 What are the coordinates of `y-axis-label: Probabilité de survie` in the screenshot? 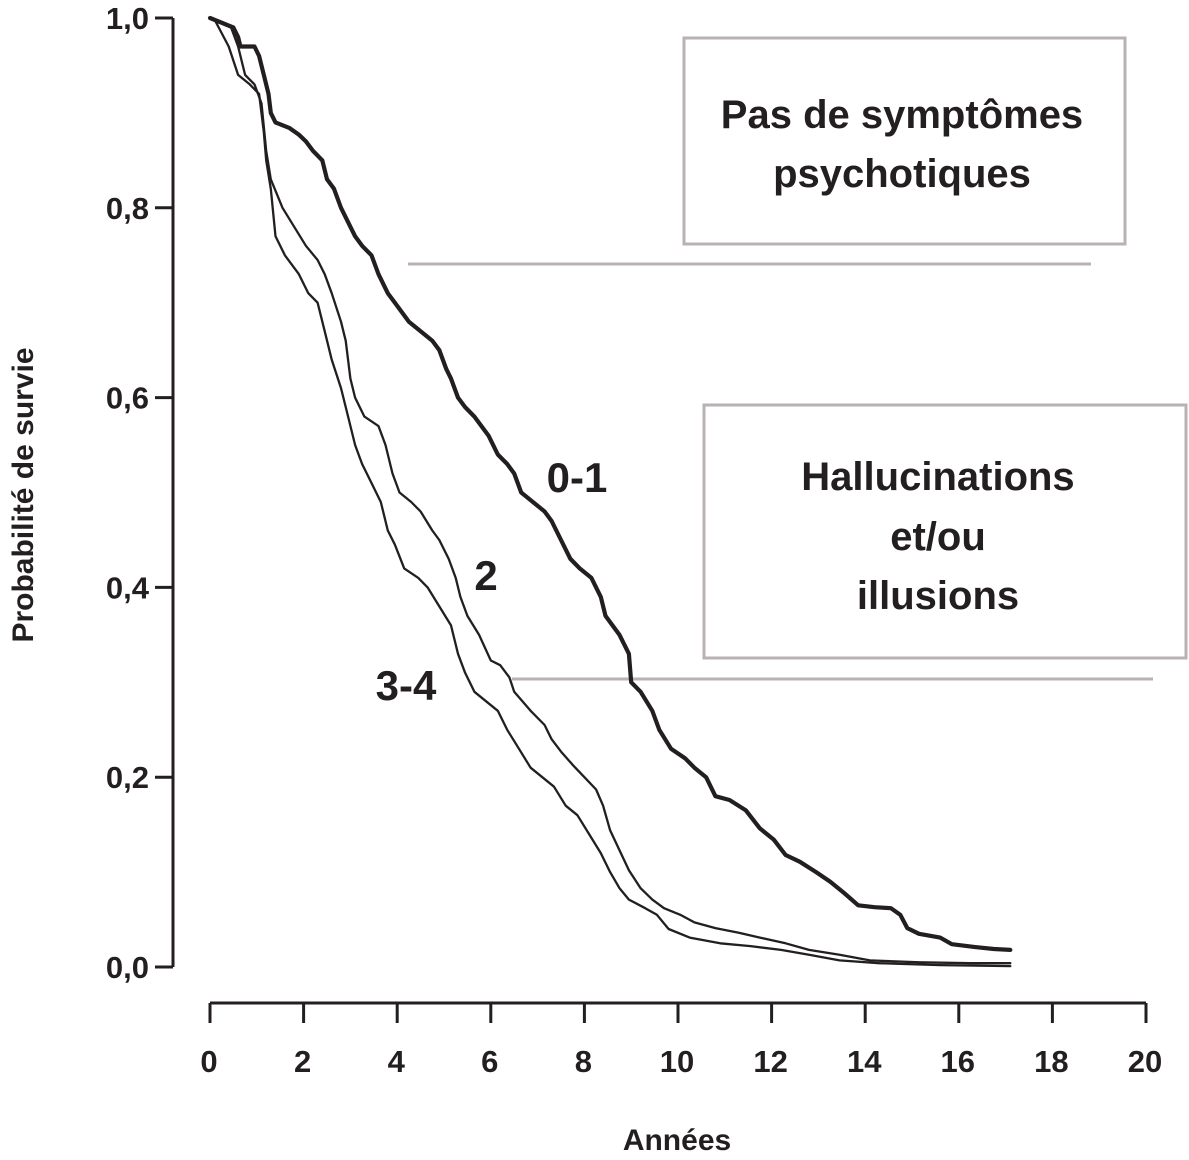 It's located at (23, 494).